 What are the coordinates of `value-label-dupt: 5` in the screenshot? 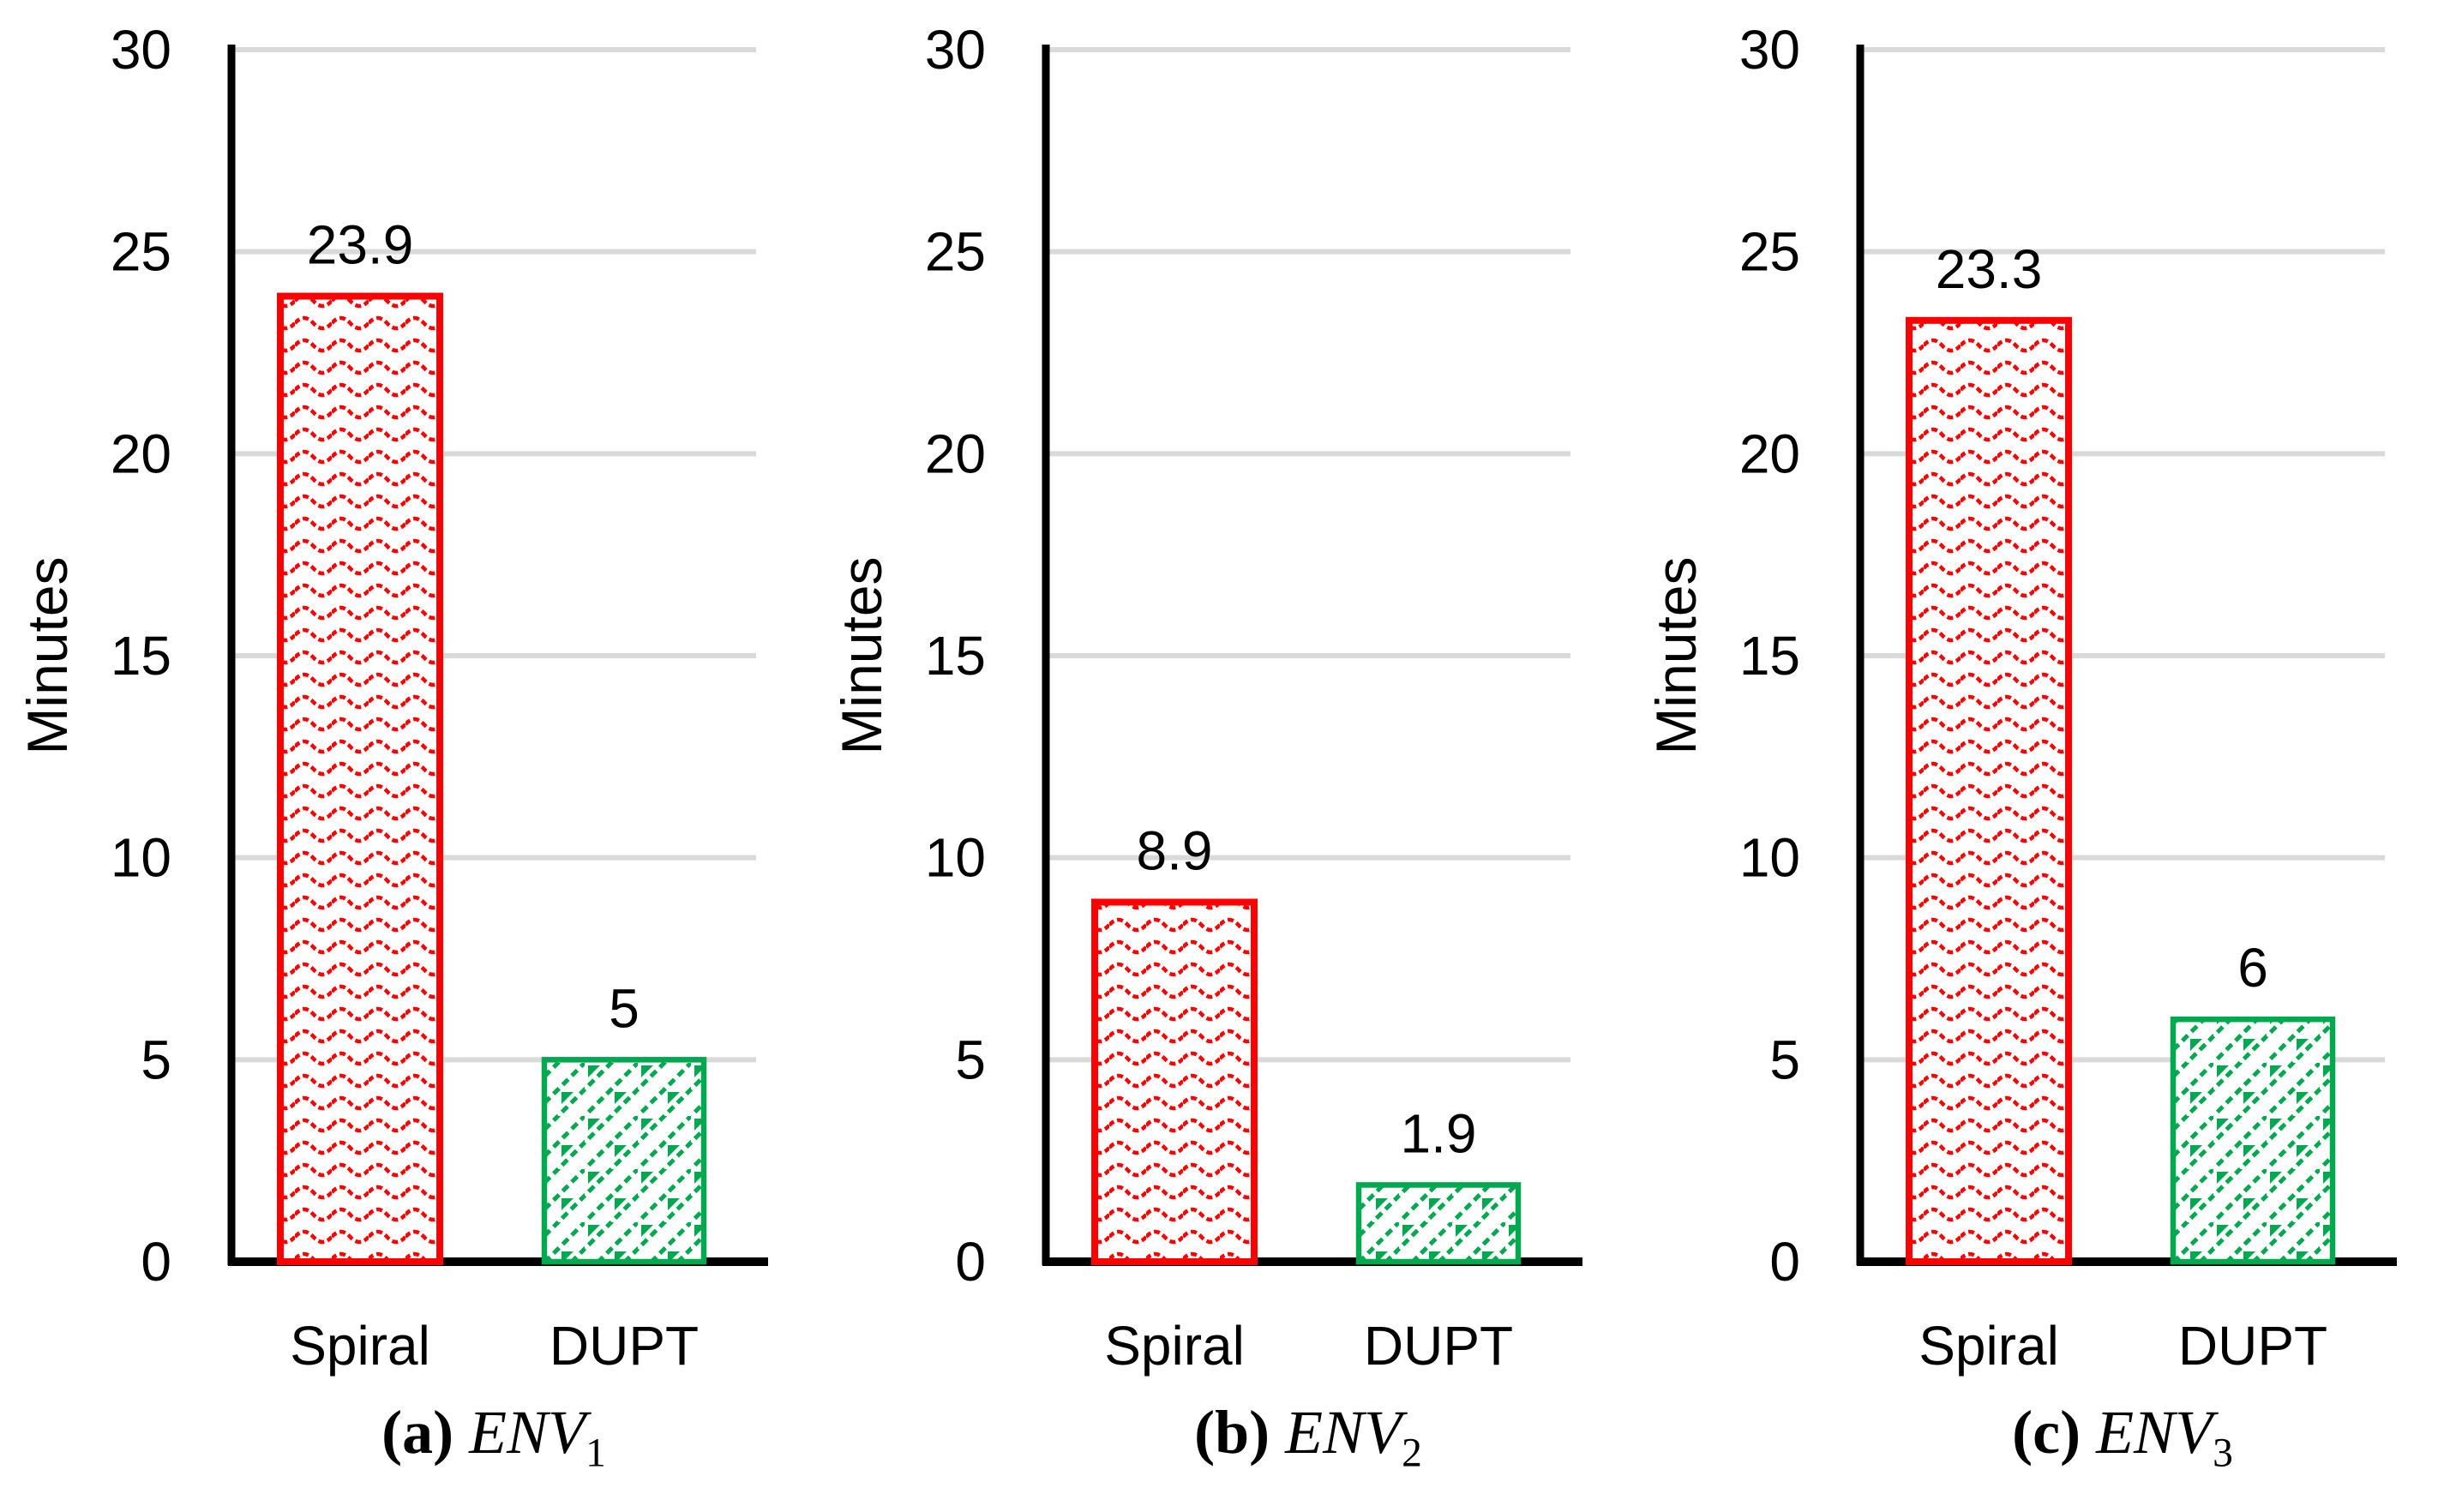 It's located at (624, 1008).